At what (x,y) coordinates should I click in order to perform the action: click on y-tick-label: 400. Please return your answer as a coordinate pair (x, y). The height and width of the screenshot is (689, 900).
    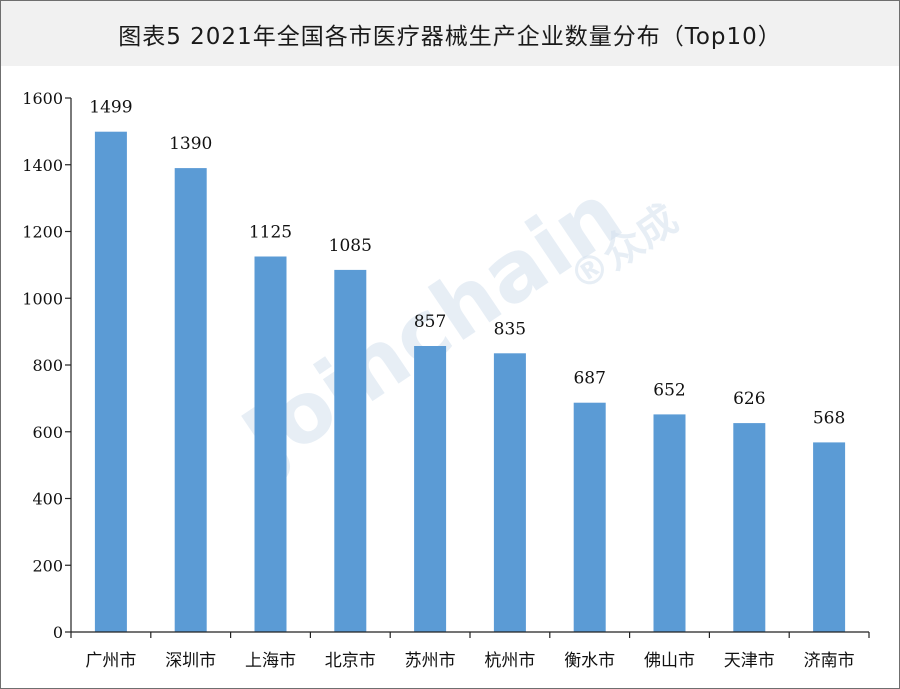
    Looking at the image, I should click on (47, 499).